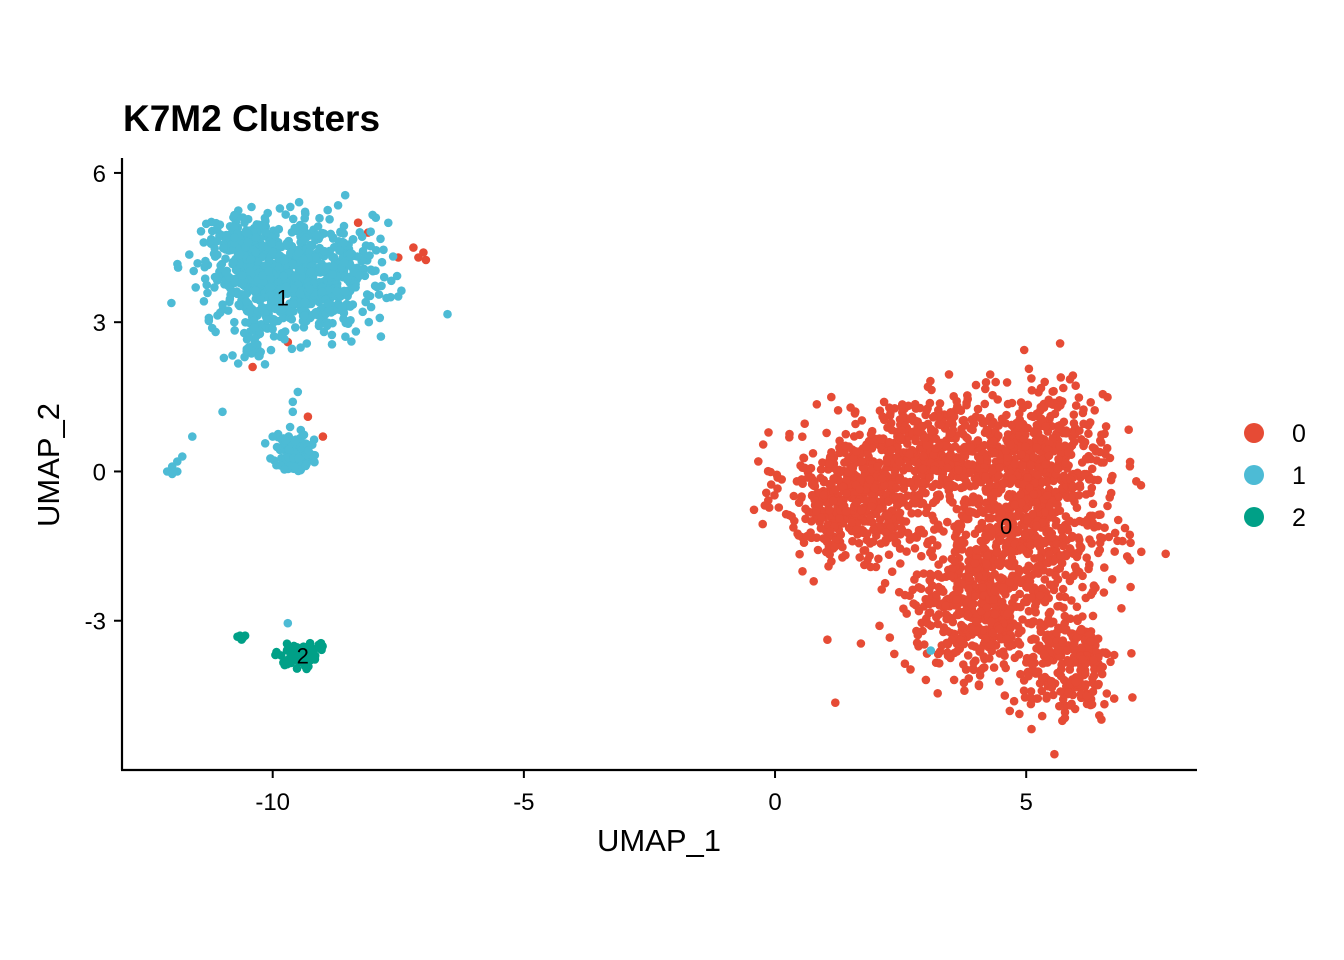 The width and height of the screenshot is (1344, 960). I want to click on x-tick-label: -5, so click(523, 802).